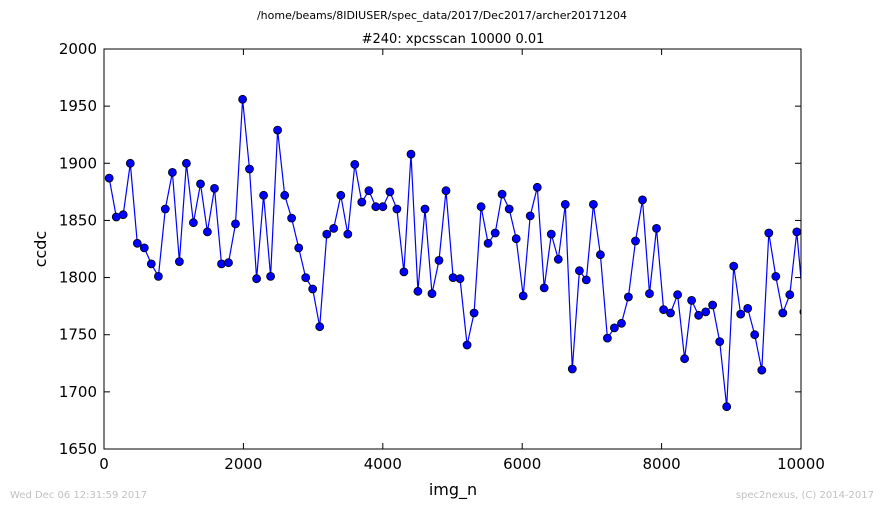 This screenshot has height=509, width=884. I want to click on x-tick-label: 6000, so click(522, 464).